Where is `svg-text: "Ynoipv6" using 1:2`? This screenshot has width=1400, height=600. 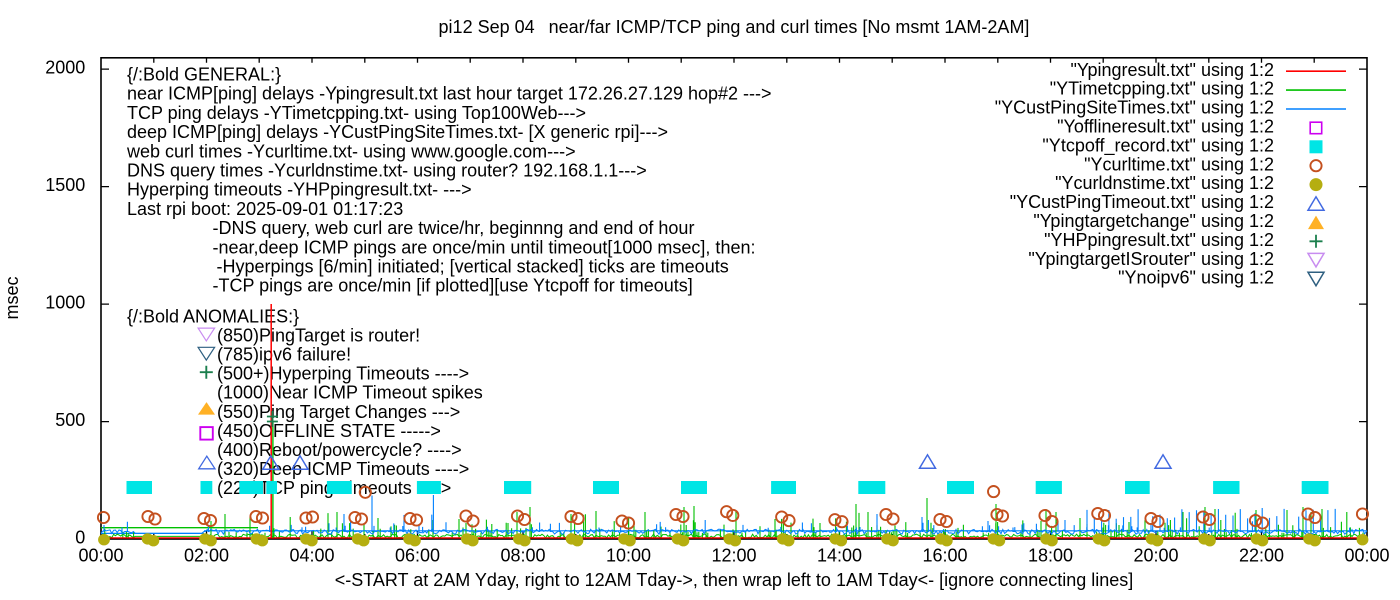
svg-text: "Ynoipv6" using 1:2 is located at coordinates (1196, 278).